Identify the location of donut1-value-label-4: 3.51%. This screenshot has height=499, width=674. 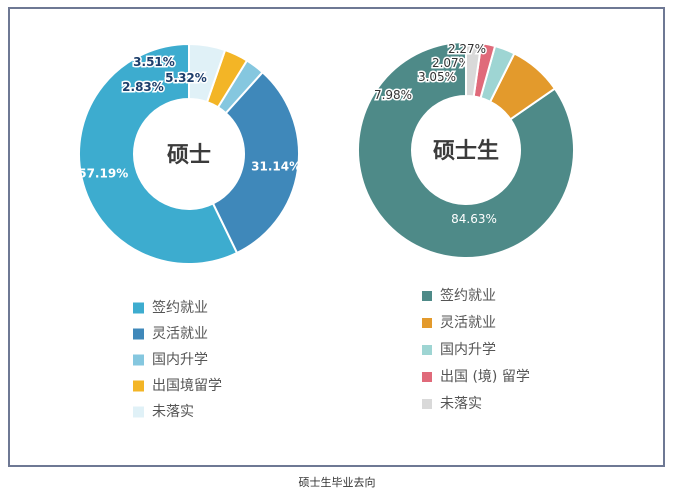
(154, 62).